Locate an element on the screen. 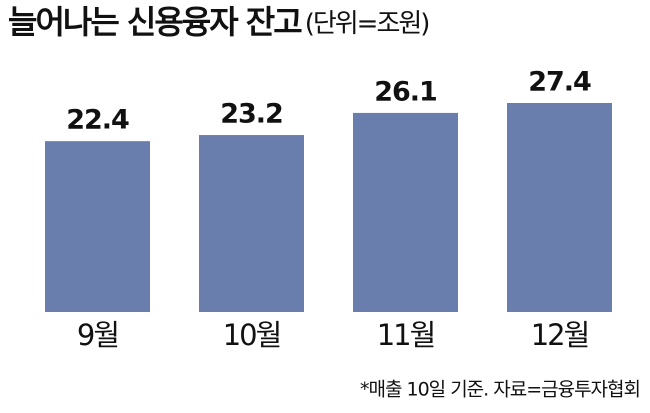 The width and height of the screenshot is (650, 413). title-text: 늘어나는 신용융자 잔고 is located at coordinates (155, 22).